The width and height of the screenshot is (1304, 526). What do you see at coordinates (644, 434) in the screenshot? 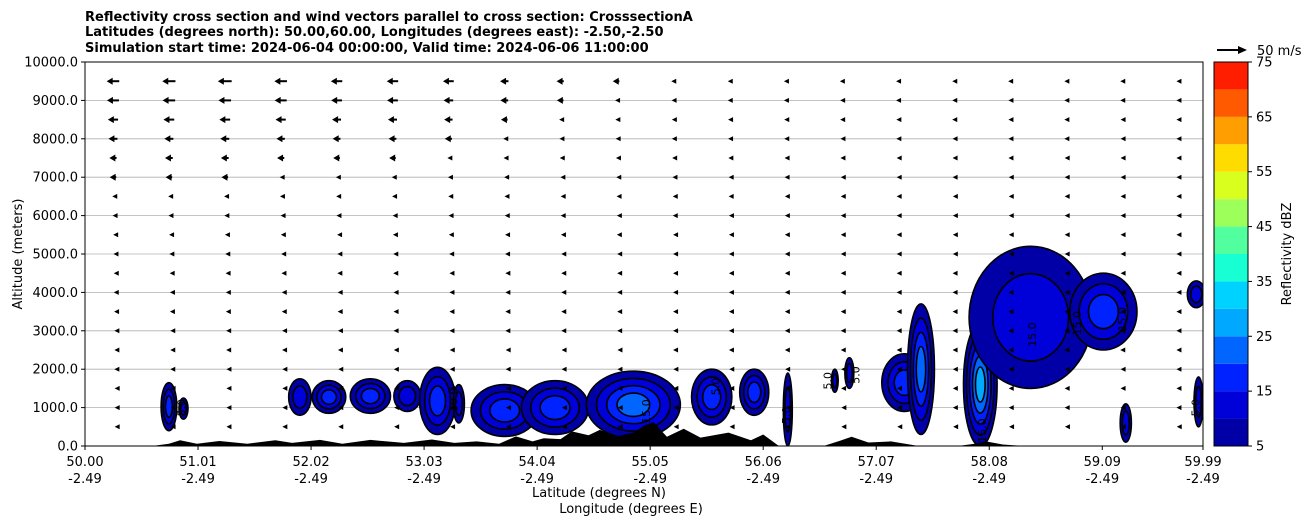
I see `terrain-area` at bounding box center [644, 434].